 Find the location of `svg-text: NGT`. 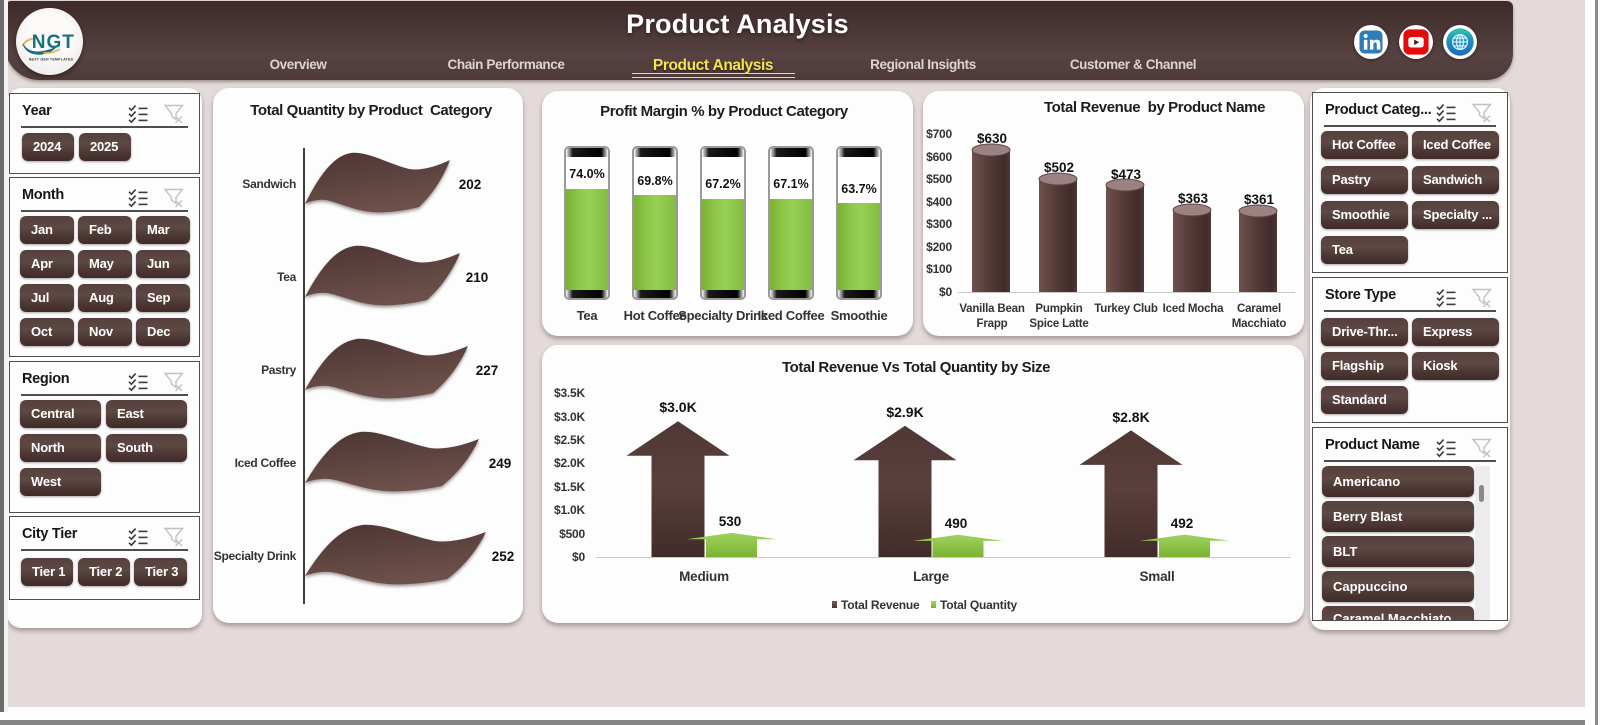

svg-text: NGT is located at coordinates (53, 42).